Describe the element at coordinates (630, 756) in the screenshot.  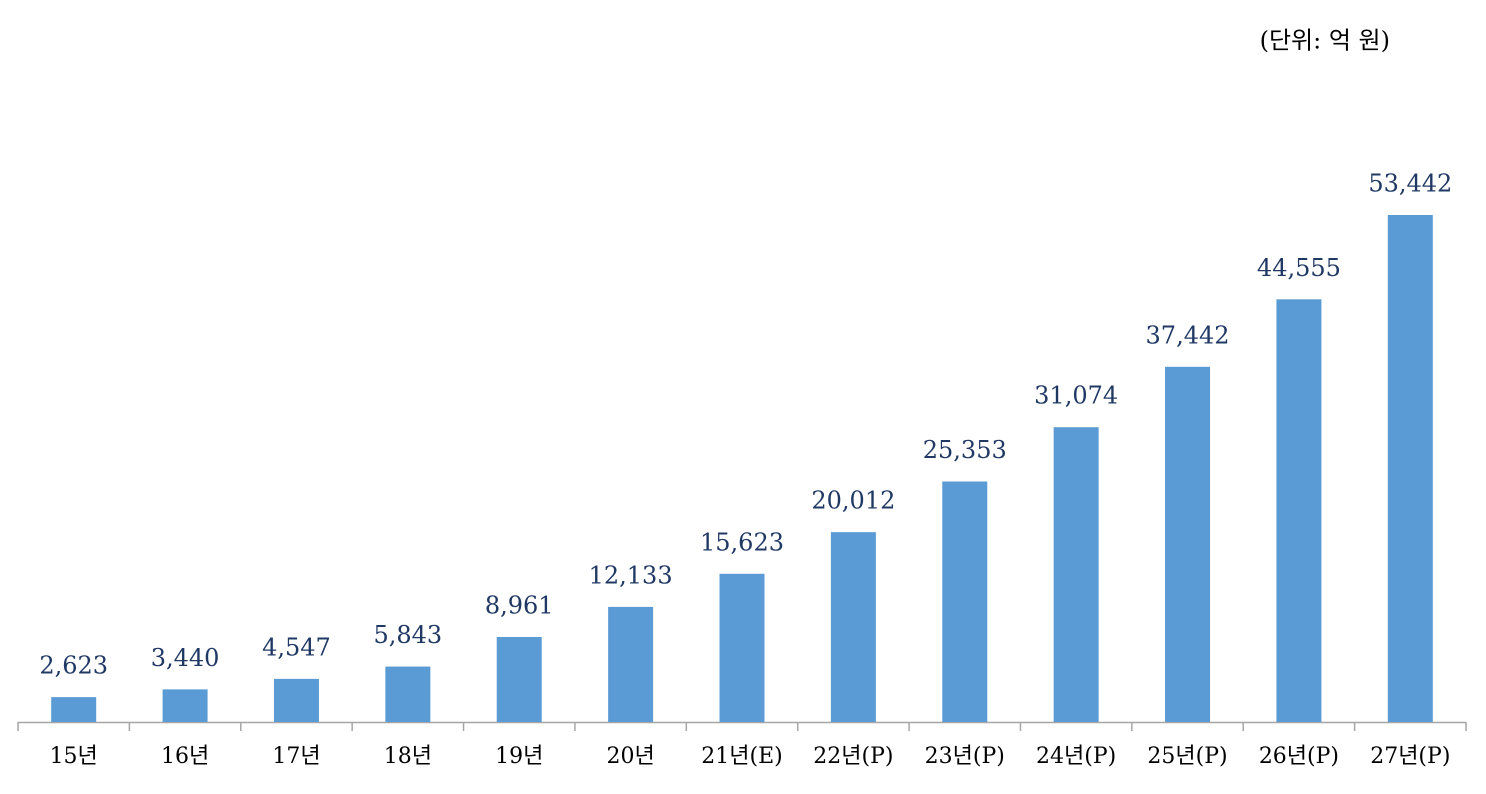
I see `x-tick-label: 20년` at that location.